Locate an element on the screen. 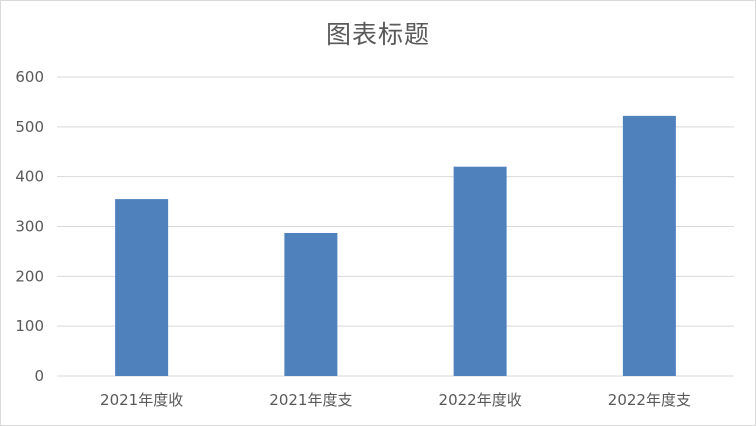 This screenshot has height=426, width=756. x-tick-label: 2021年度支 is located at coordinates (310, 400).